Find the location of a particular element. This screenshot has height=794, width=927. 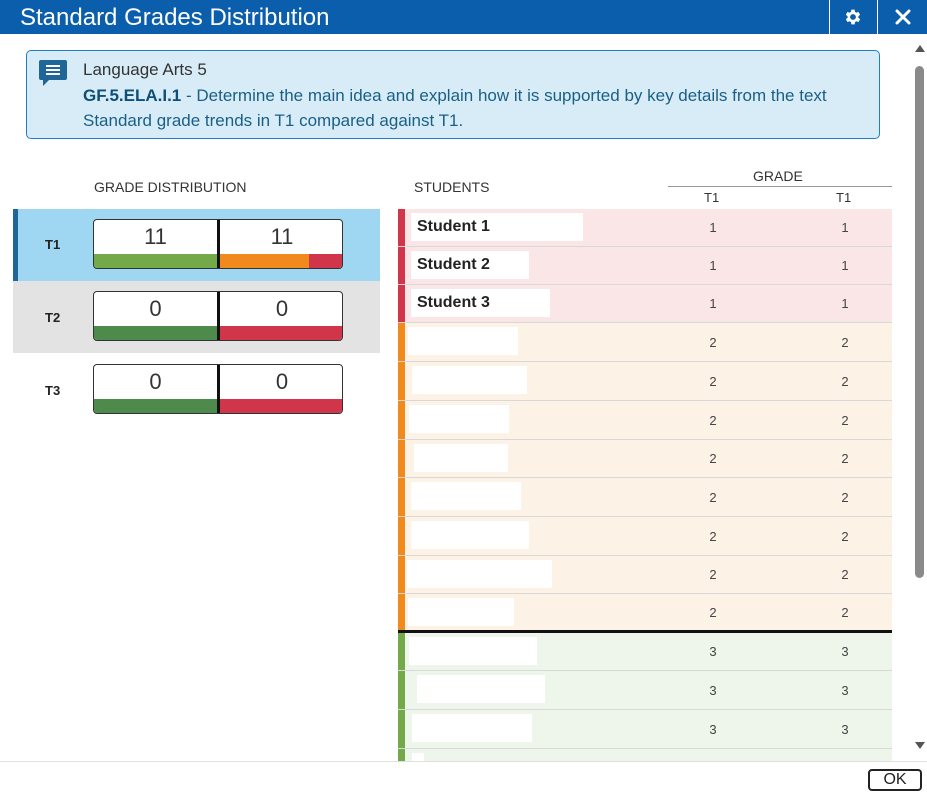

term-row-t3: T3 0 0 is located at coordinates (196, 389).